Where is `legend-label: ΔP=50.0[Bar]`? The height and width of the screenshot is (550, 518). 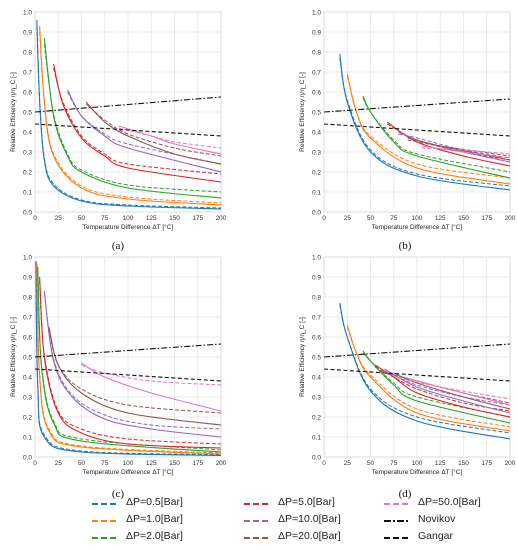
legend-label: ΔP=50.0[Bar] is located at coordinates (449, 502).